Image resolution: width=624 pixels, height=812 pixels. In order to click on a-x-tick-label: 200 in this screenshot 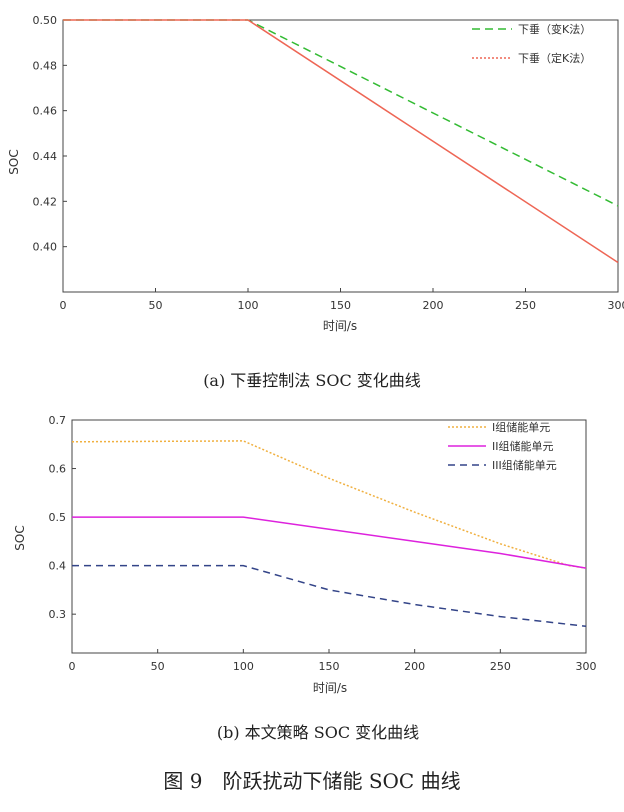, I will do `click(433, 305)`.